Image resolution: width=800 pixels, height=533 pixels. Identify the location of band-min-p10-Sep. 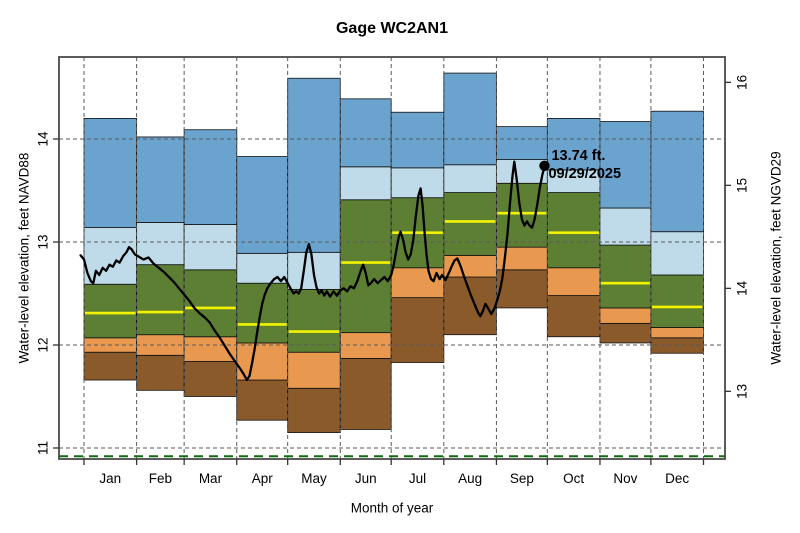
(522, 289).